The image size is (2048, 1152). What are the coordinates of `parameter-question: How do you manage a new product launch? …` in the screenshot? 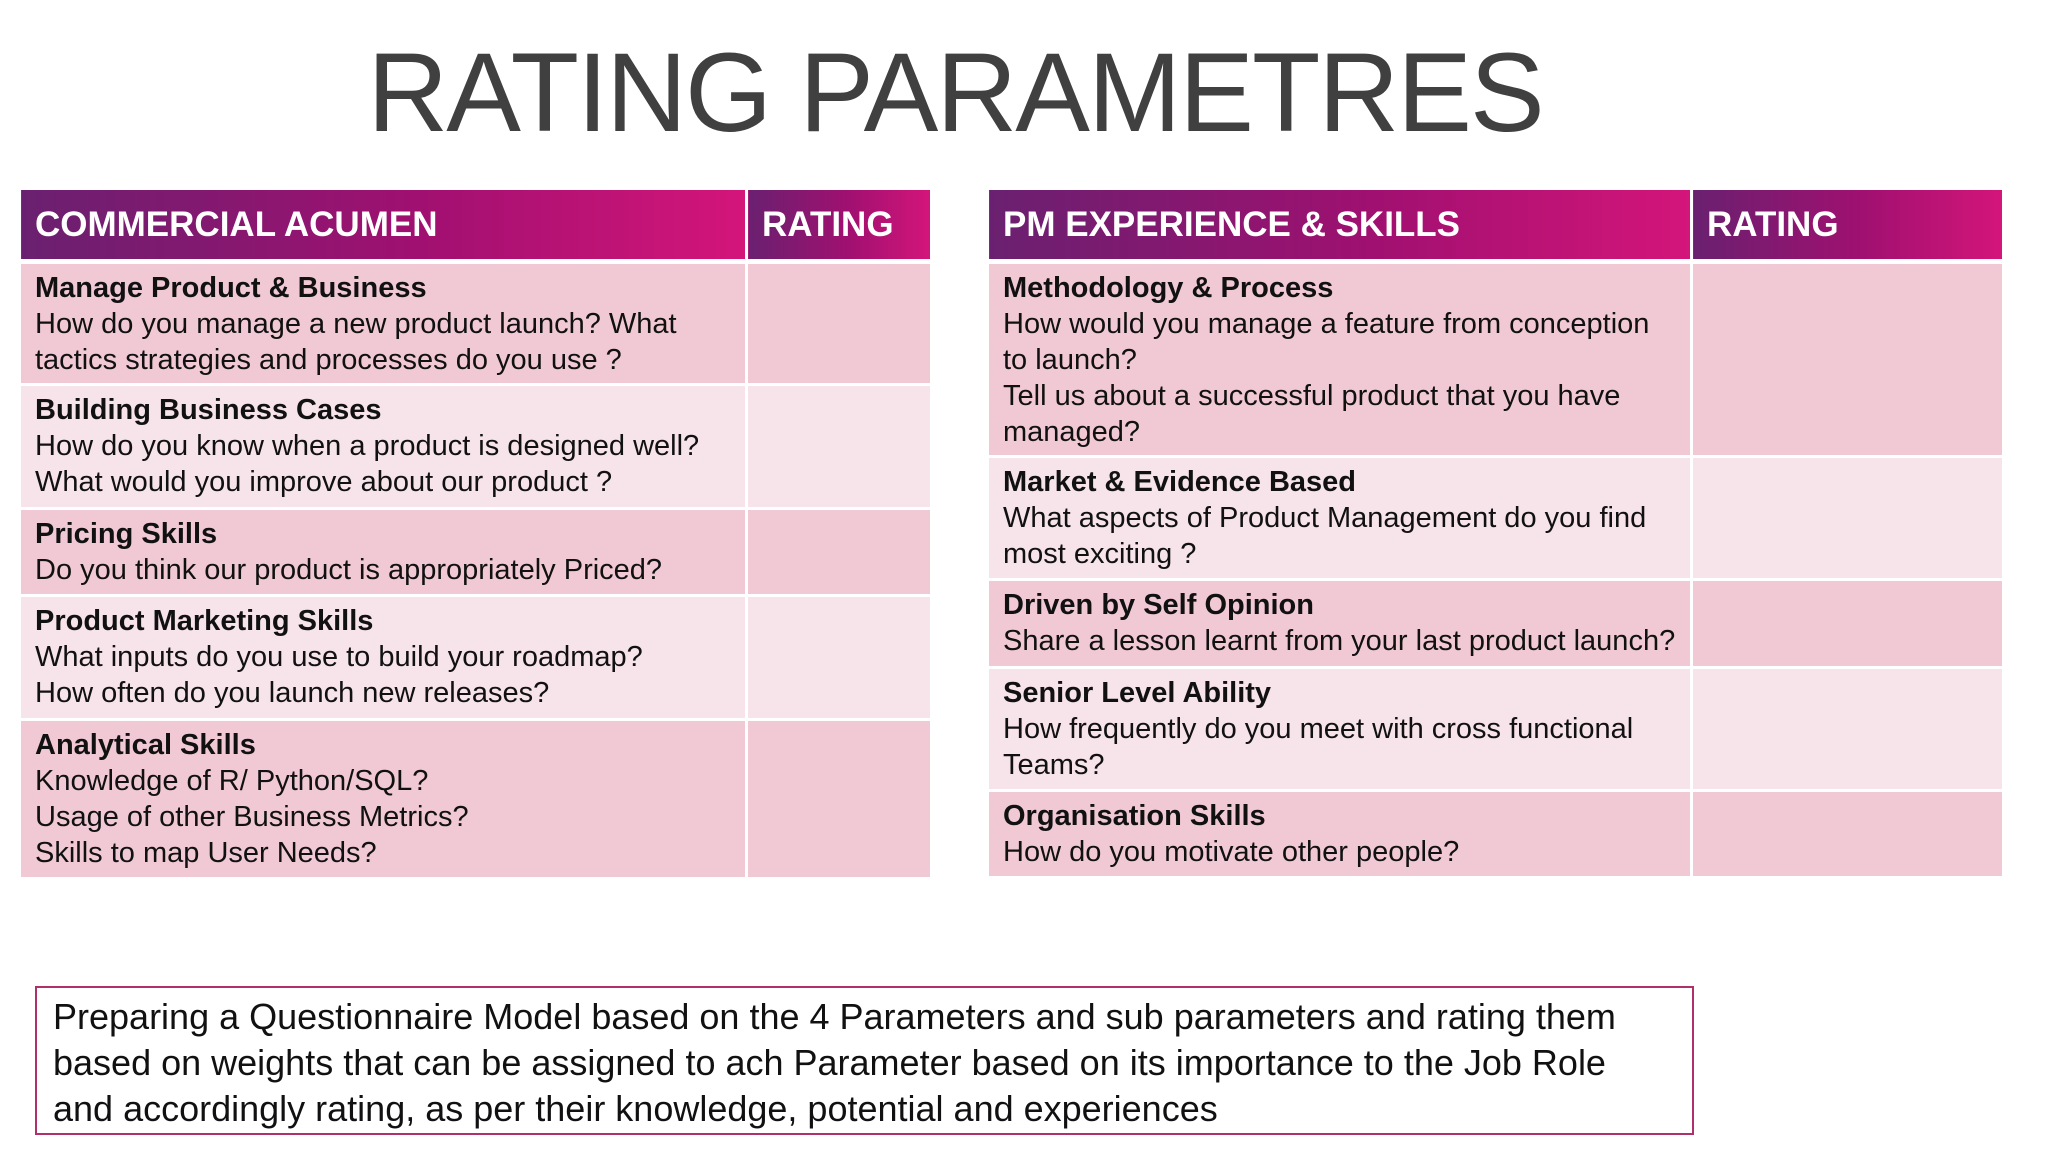 It's located at (356, 342).